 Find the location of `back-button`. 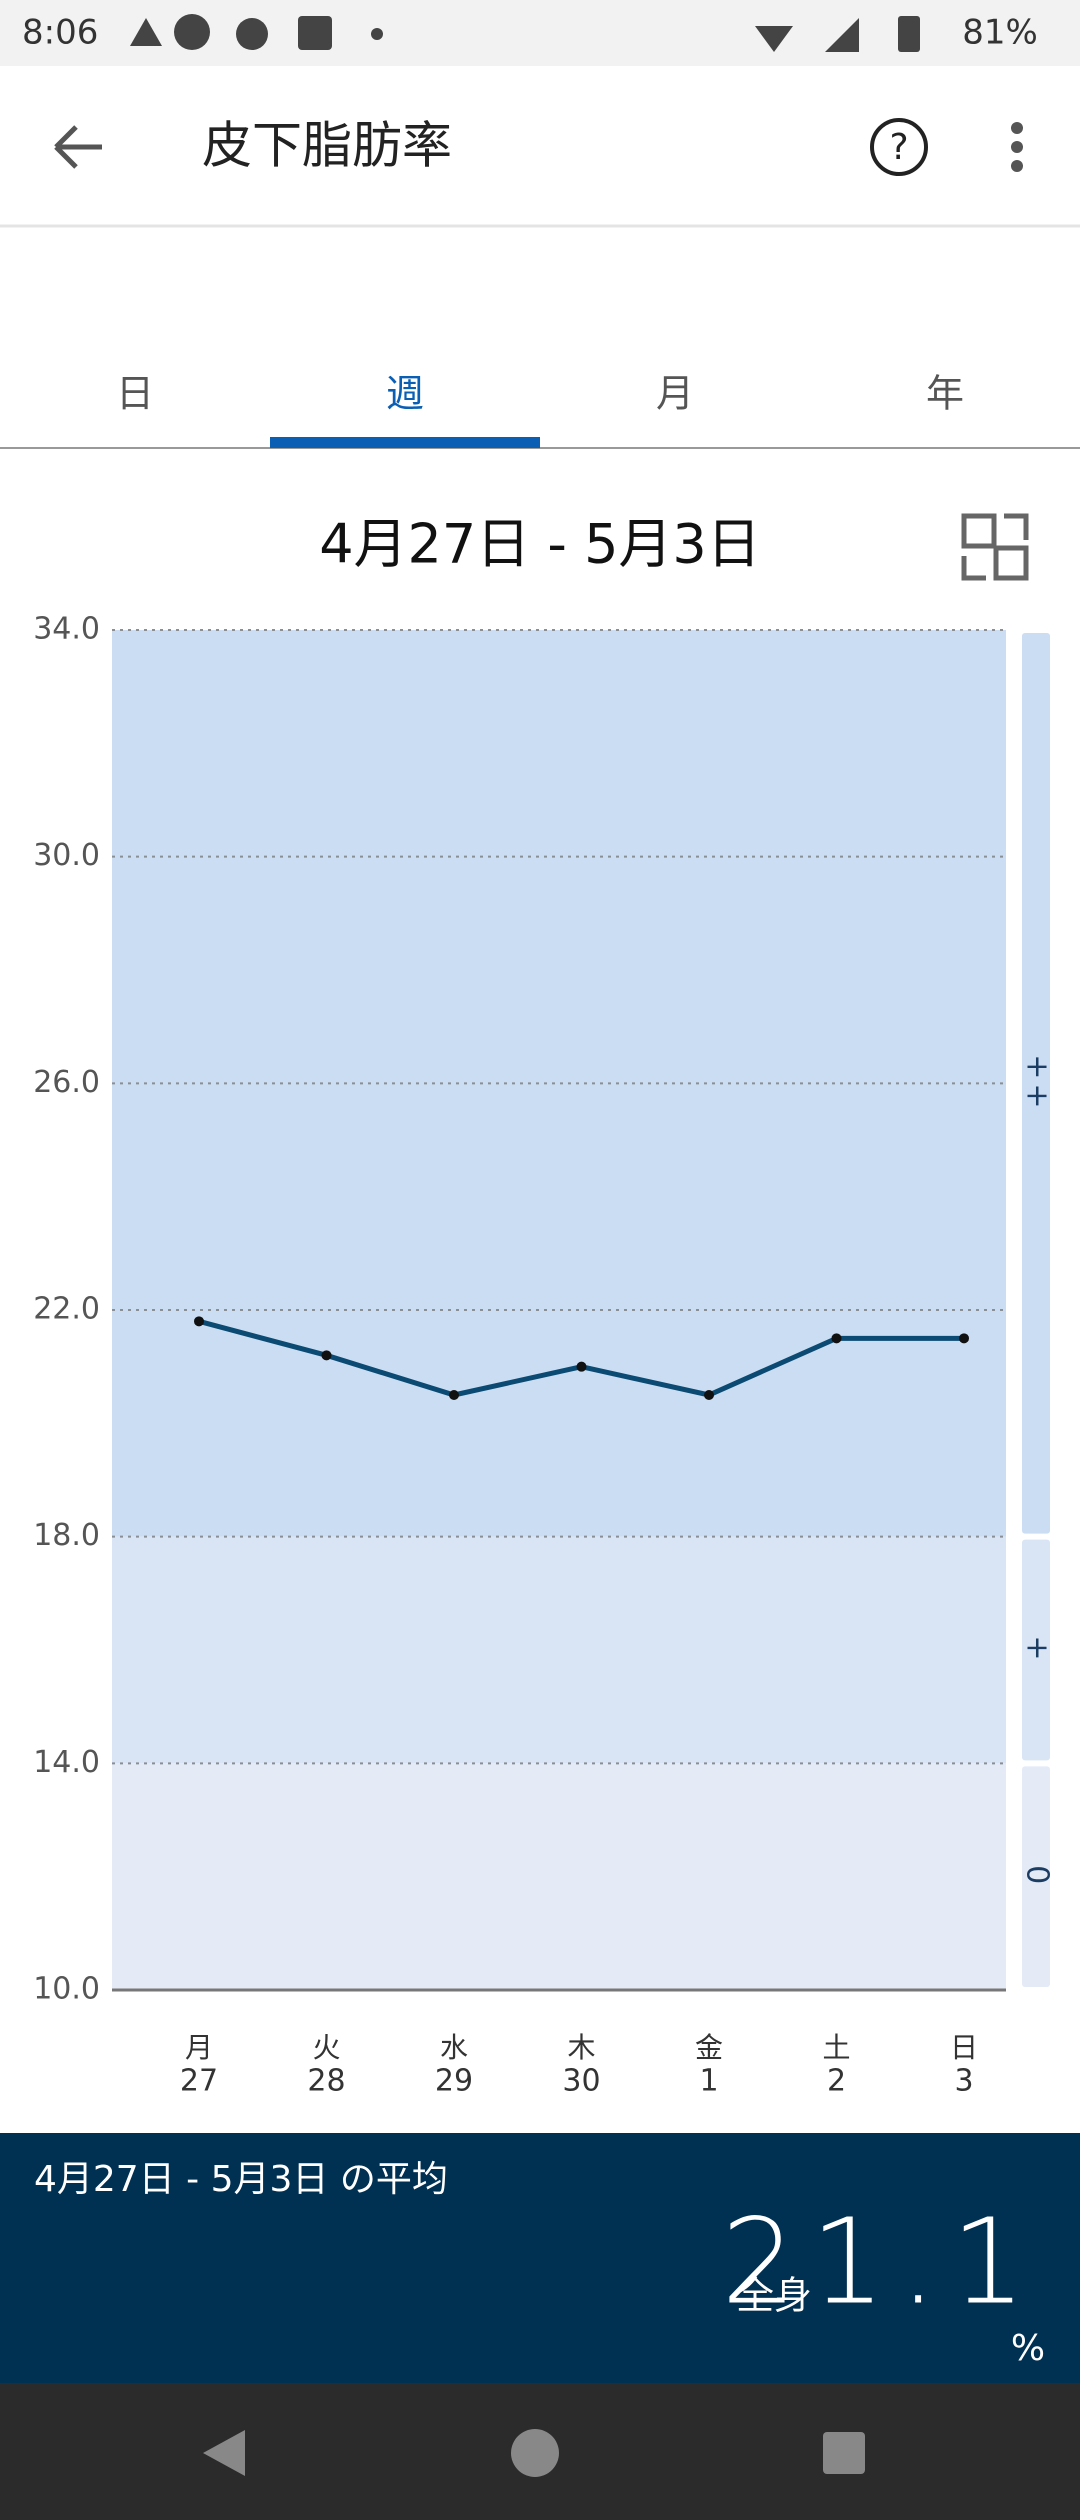

back-button is located at coordinates (78, 147).